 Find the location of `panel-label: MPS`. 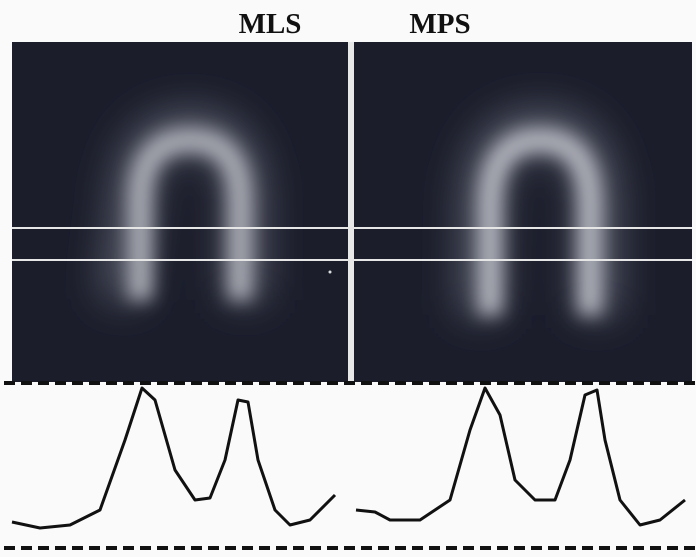

panel-label: MPS is located at coordinates (439, 24).